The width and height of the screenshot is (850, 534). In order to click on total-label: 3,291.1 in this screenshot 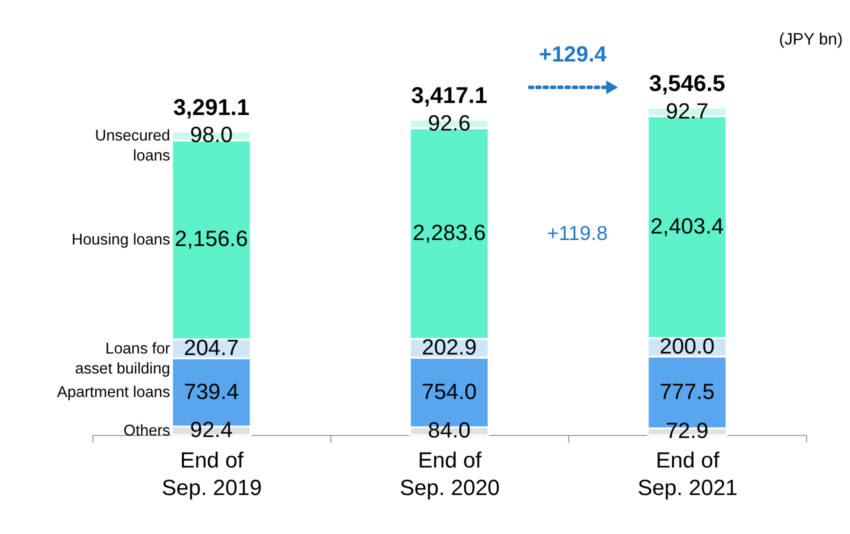, I will do `click(211, 107)`.